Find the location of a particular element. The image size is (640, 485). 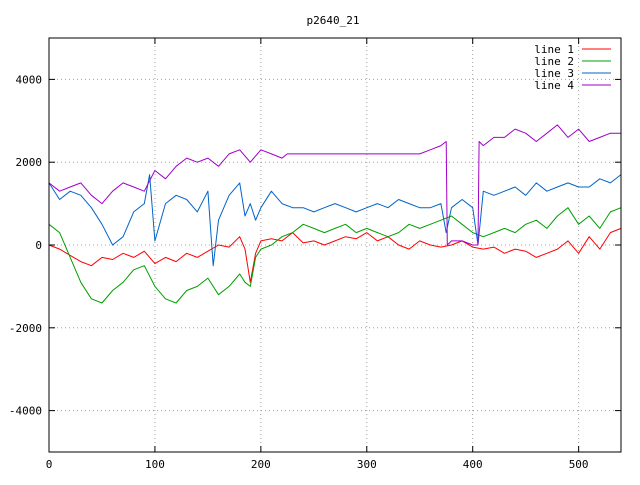

x-tick-label: 0 is located at coordinates (49, 464).